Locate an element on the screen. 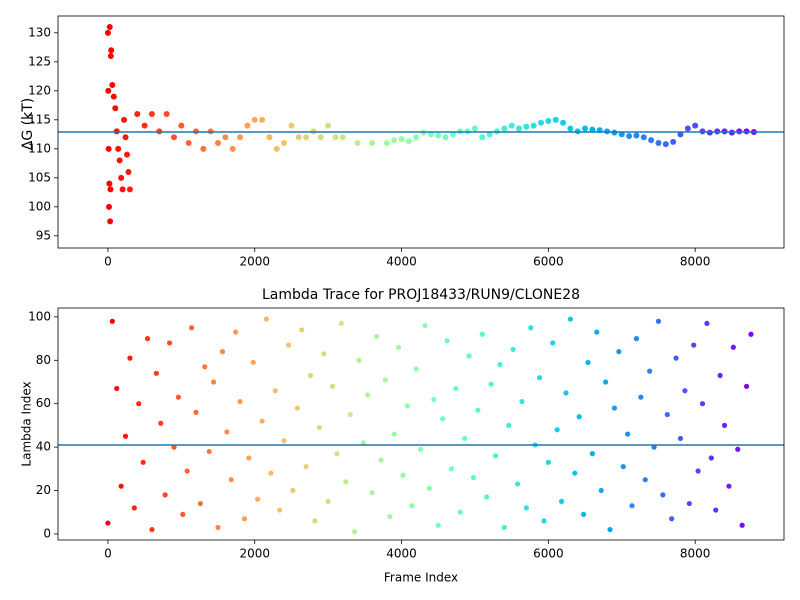  y-tick-label: 105 is located at coordinates (39, 177).